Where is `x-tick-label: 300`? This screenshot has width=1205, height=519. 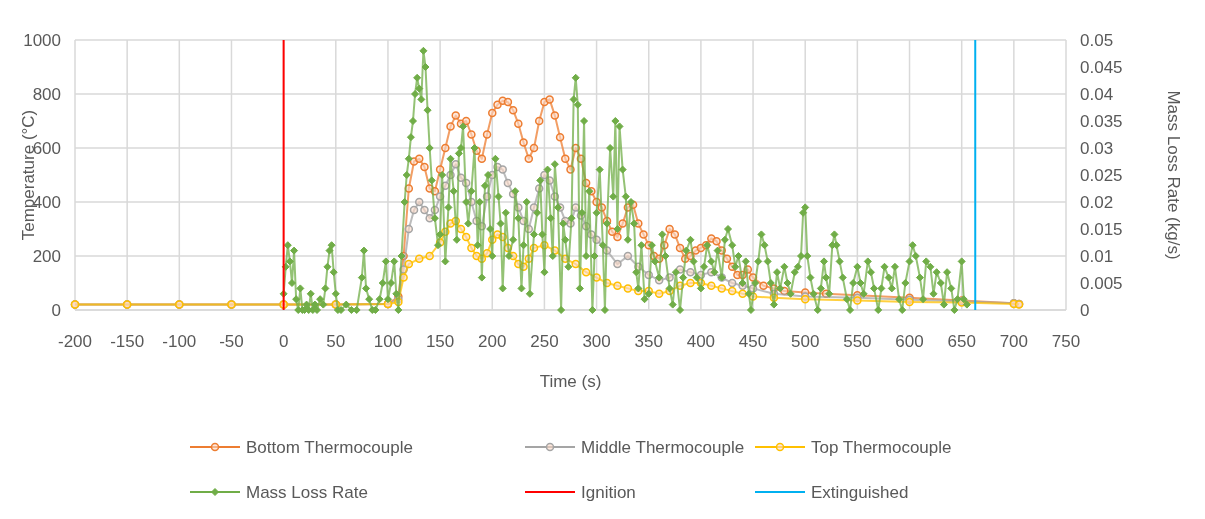
x-tick-label: 300 is located at coordinates (596, 341).